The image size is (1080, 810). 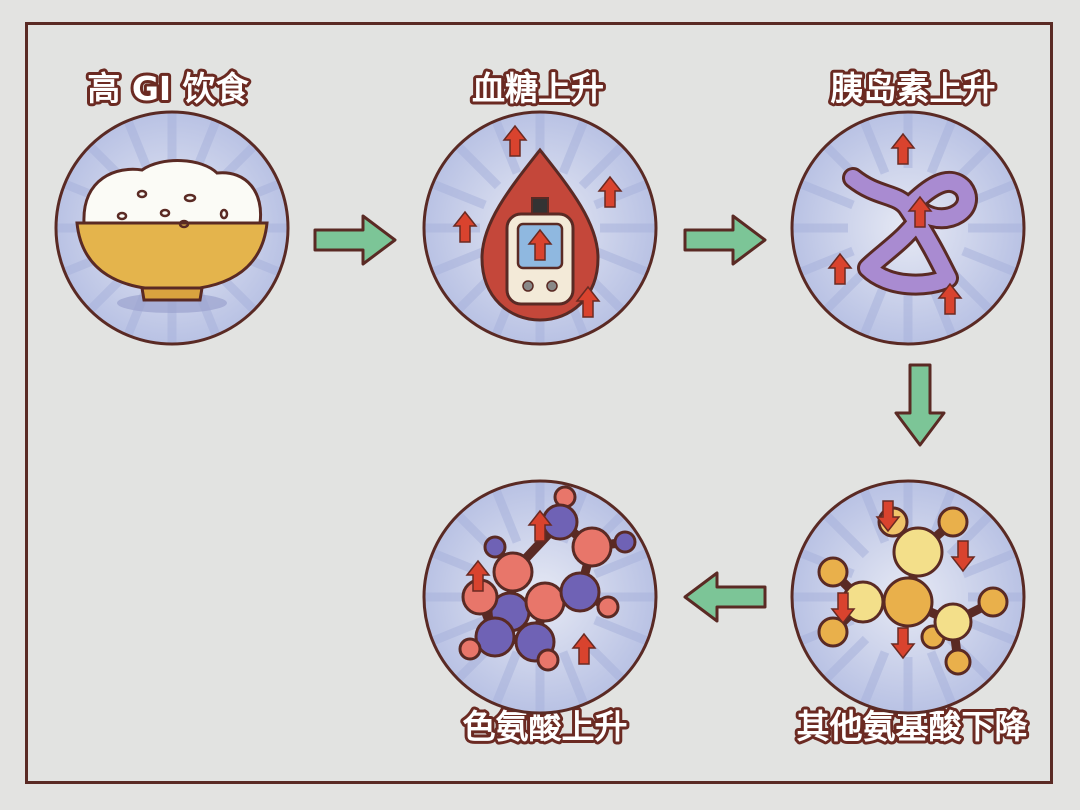 I want to click on step-insulin-rise: 胰岛素上升, so click(x=908, y=205).